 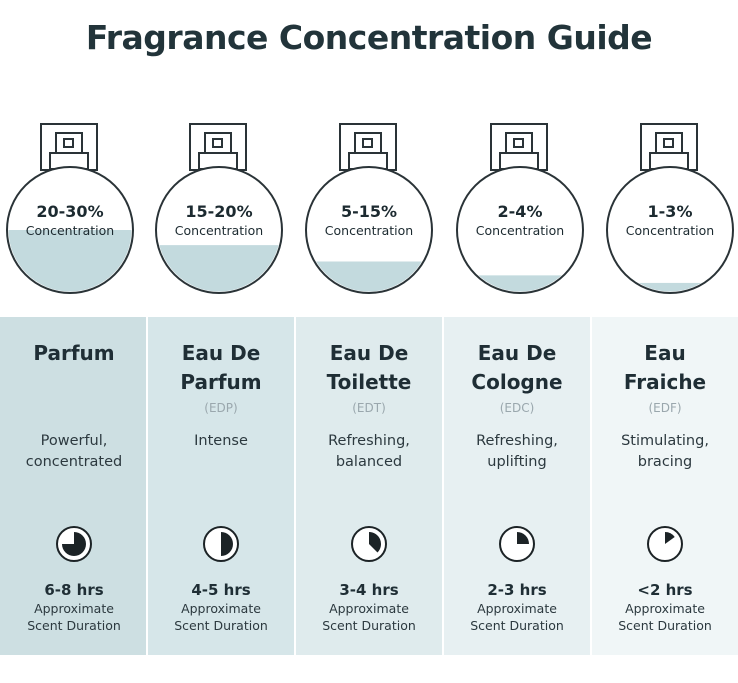 I want to click on bottle-eau-de-parfum: 15-20% Concentration, so click(x=219, y=213).